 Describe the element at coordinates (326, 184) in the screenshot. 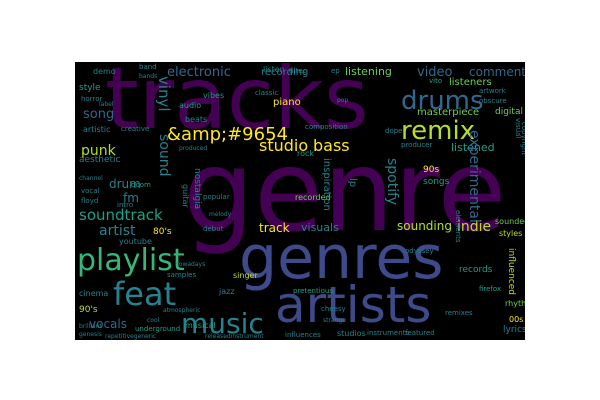

I see `word-inspiration: inspiration` at that location.